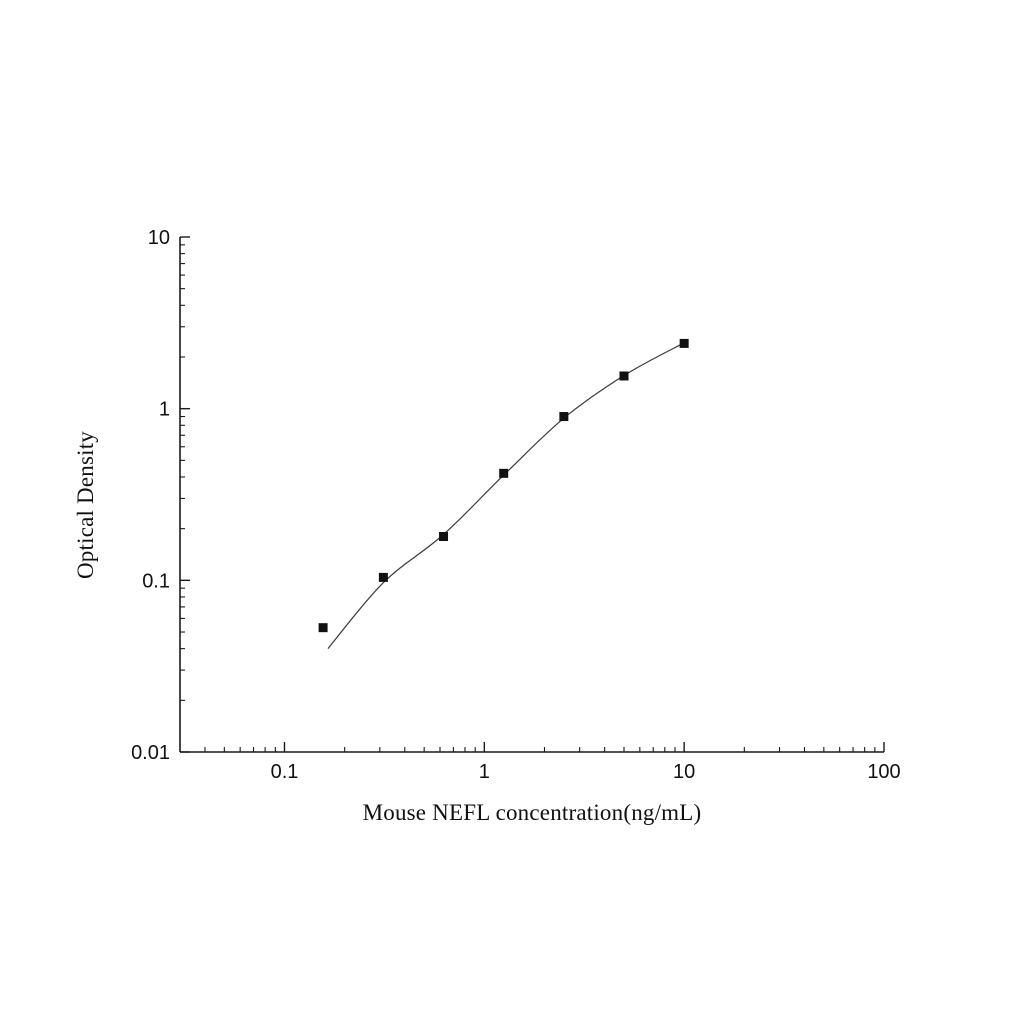  Describe the element at coordinates (150, 753) in the screenshot. I see `y-tick-label: 0.01` at that location.